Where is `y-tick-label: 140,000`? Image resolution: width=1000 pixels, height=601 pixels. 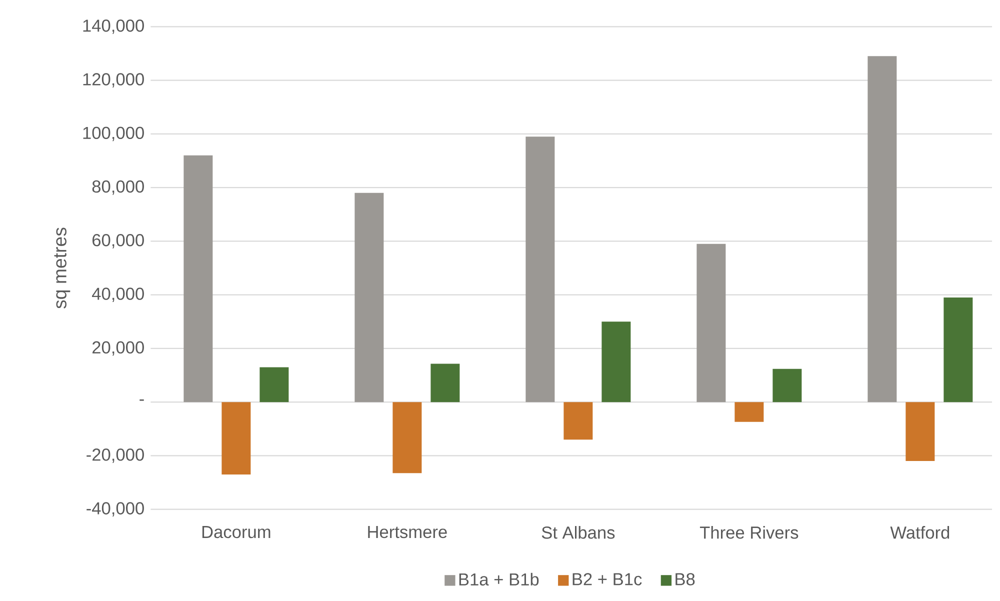
y-tick-label: 140,000 is located at coordinates (113, 26).